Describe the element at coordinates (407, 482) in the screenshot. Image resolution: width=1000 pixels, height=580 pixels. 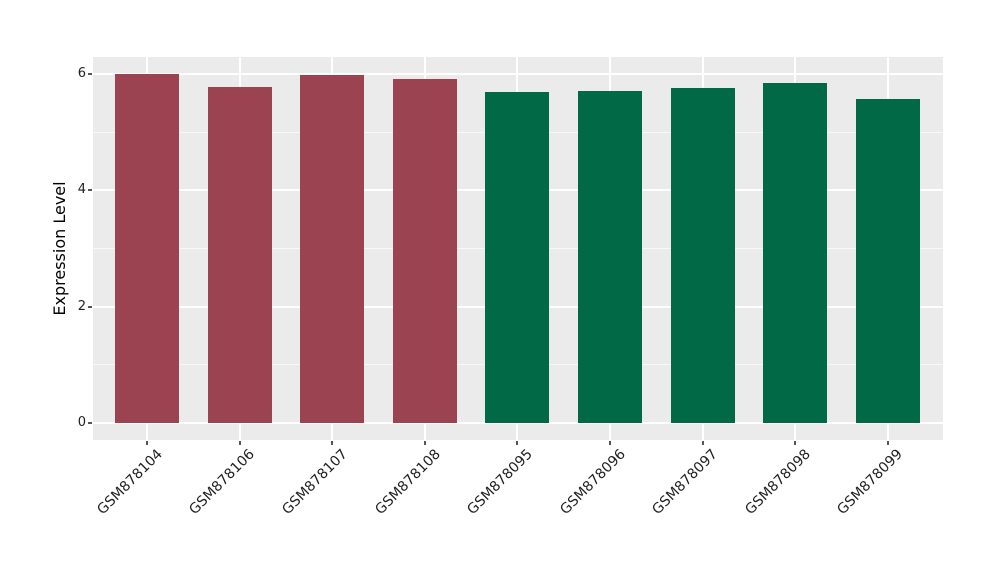
I see `x-tick-label-GSM878108: GSM878108` at that location.